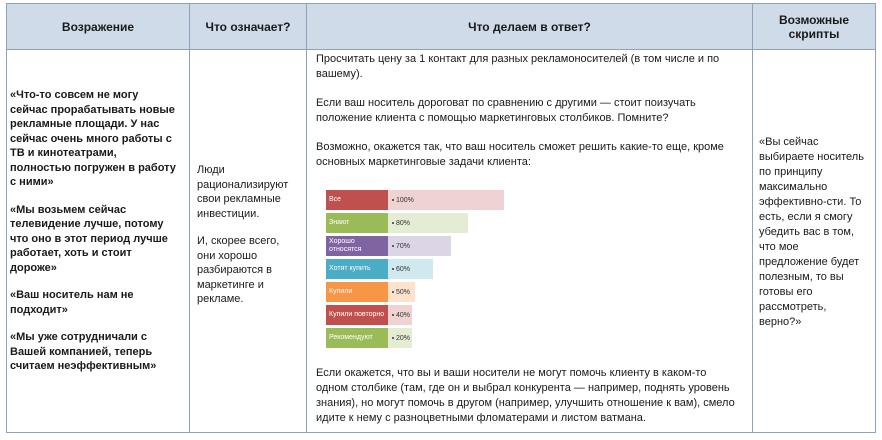  What do you see at coordinates (403, 315) in the screenshot?
I see `funnel-value-label: 40%` at bounding box center [403, 315].